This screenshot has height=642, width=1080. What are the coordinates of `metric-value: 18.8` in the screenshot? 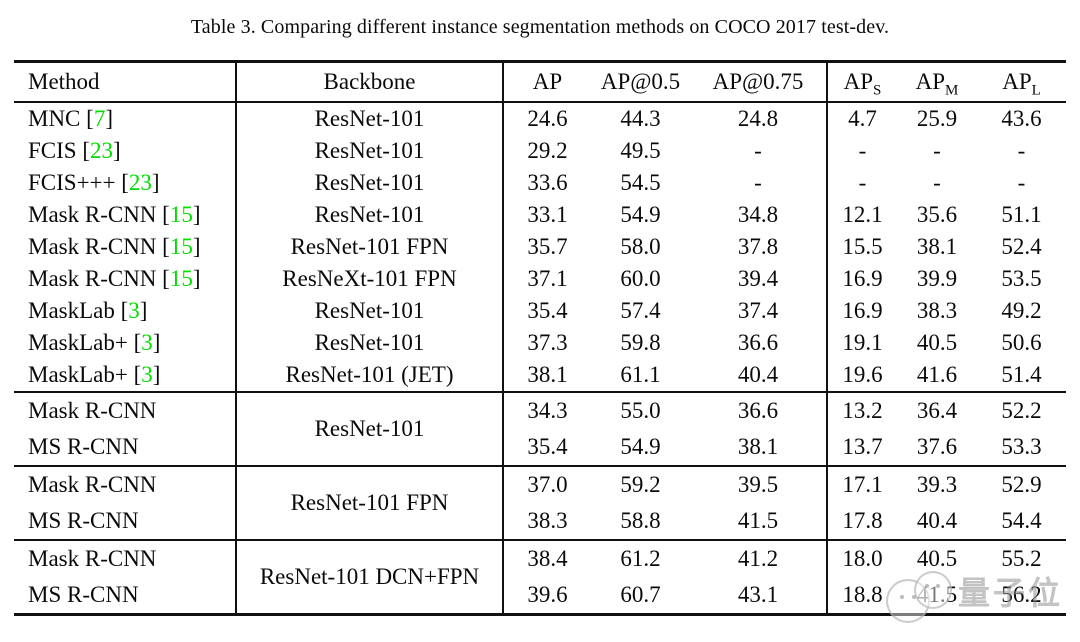 It's located at (862, 594).